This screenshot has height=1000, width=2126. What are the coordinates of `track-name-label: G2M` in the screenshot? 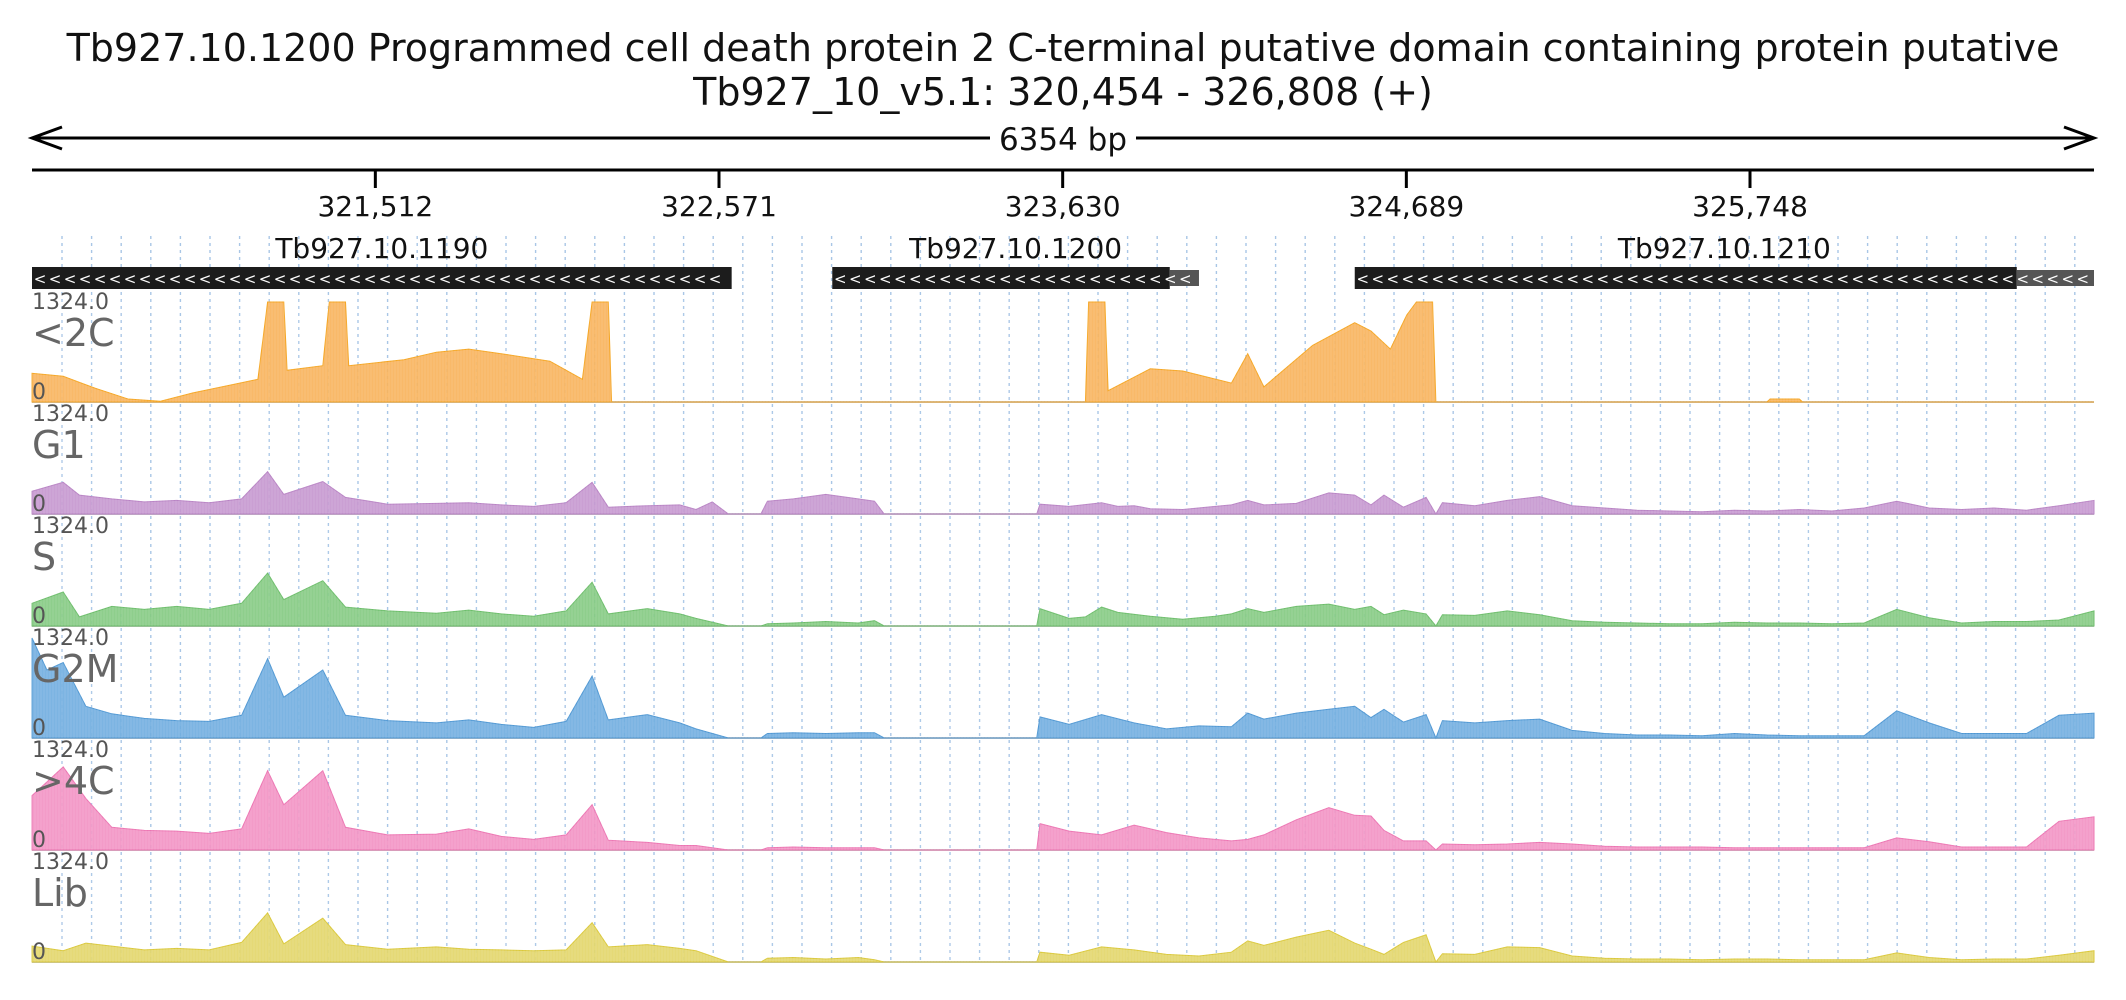 It's located at (75, 669).